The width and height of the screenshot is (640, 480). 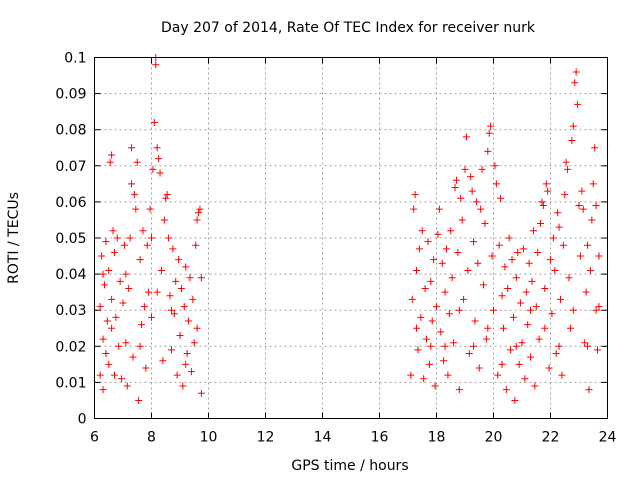 I want to click on y-tick-label: 0.05, so click(x=70, y=239).